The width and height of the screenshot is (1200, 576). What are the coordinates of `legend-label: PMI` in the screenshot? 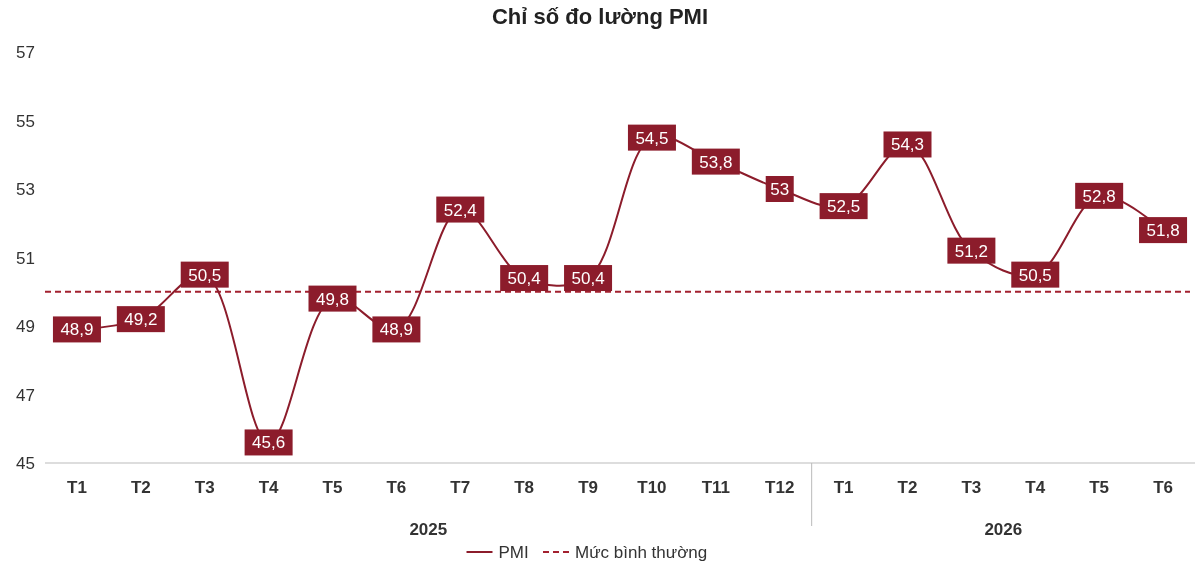 It's located at (513, 552).